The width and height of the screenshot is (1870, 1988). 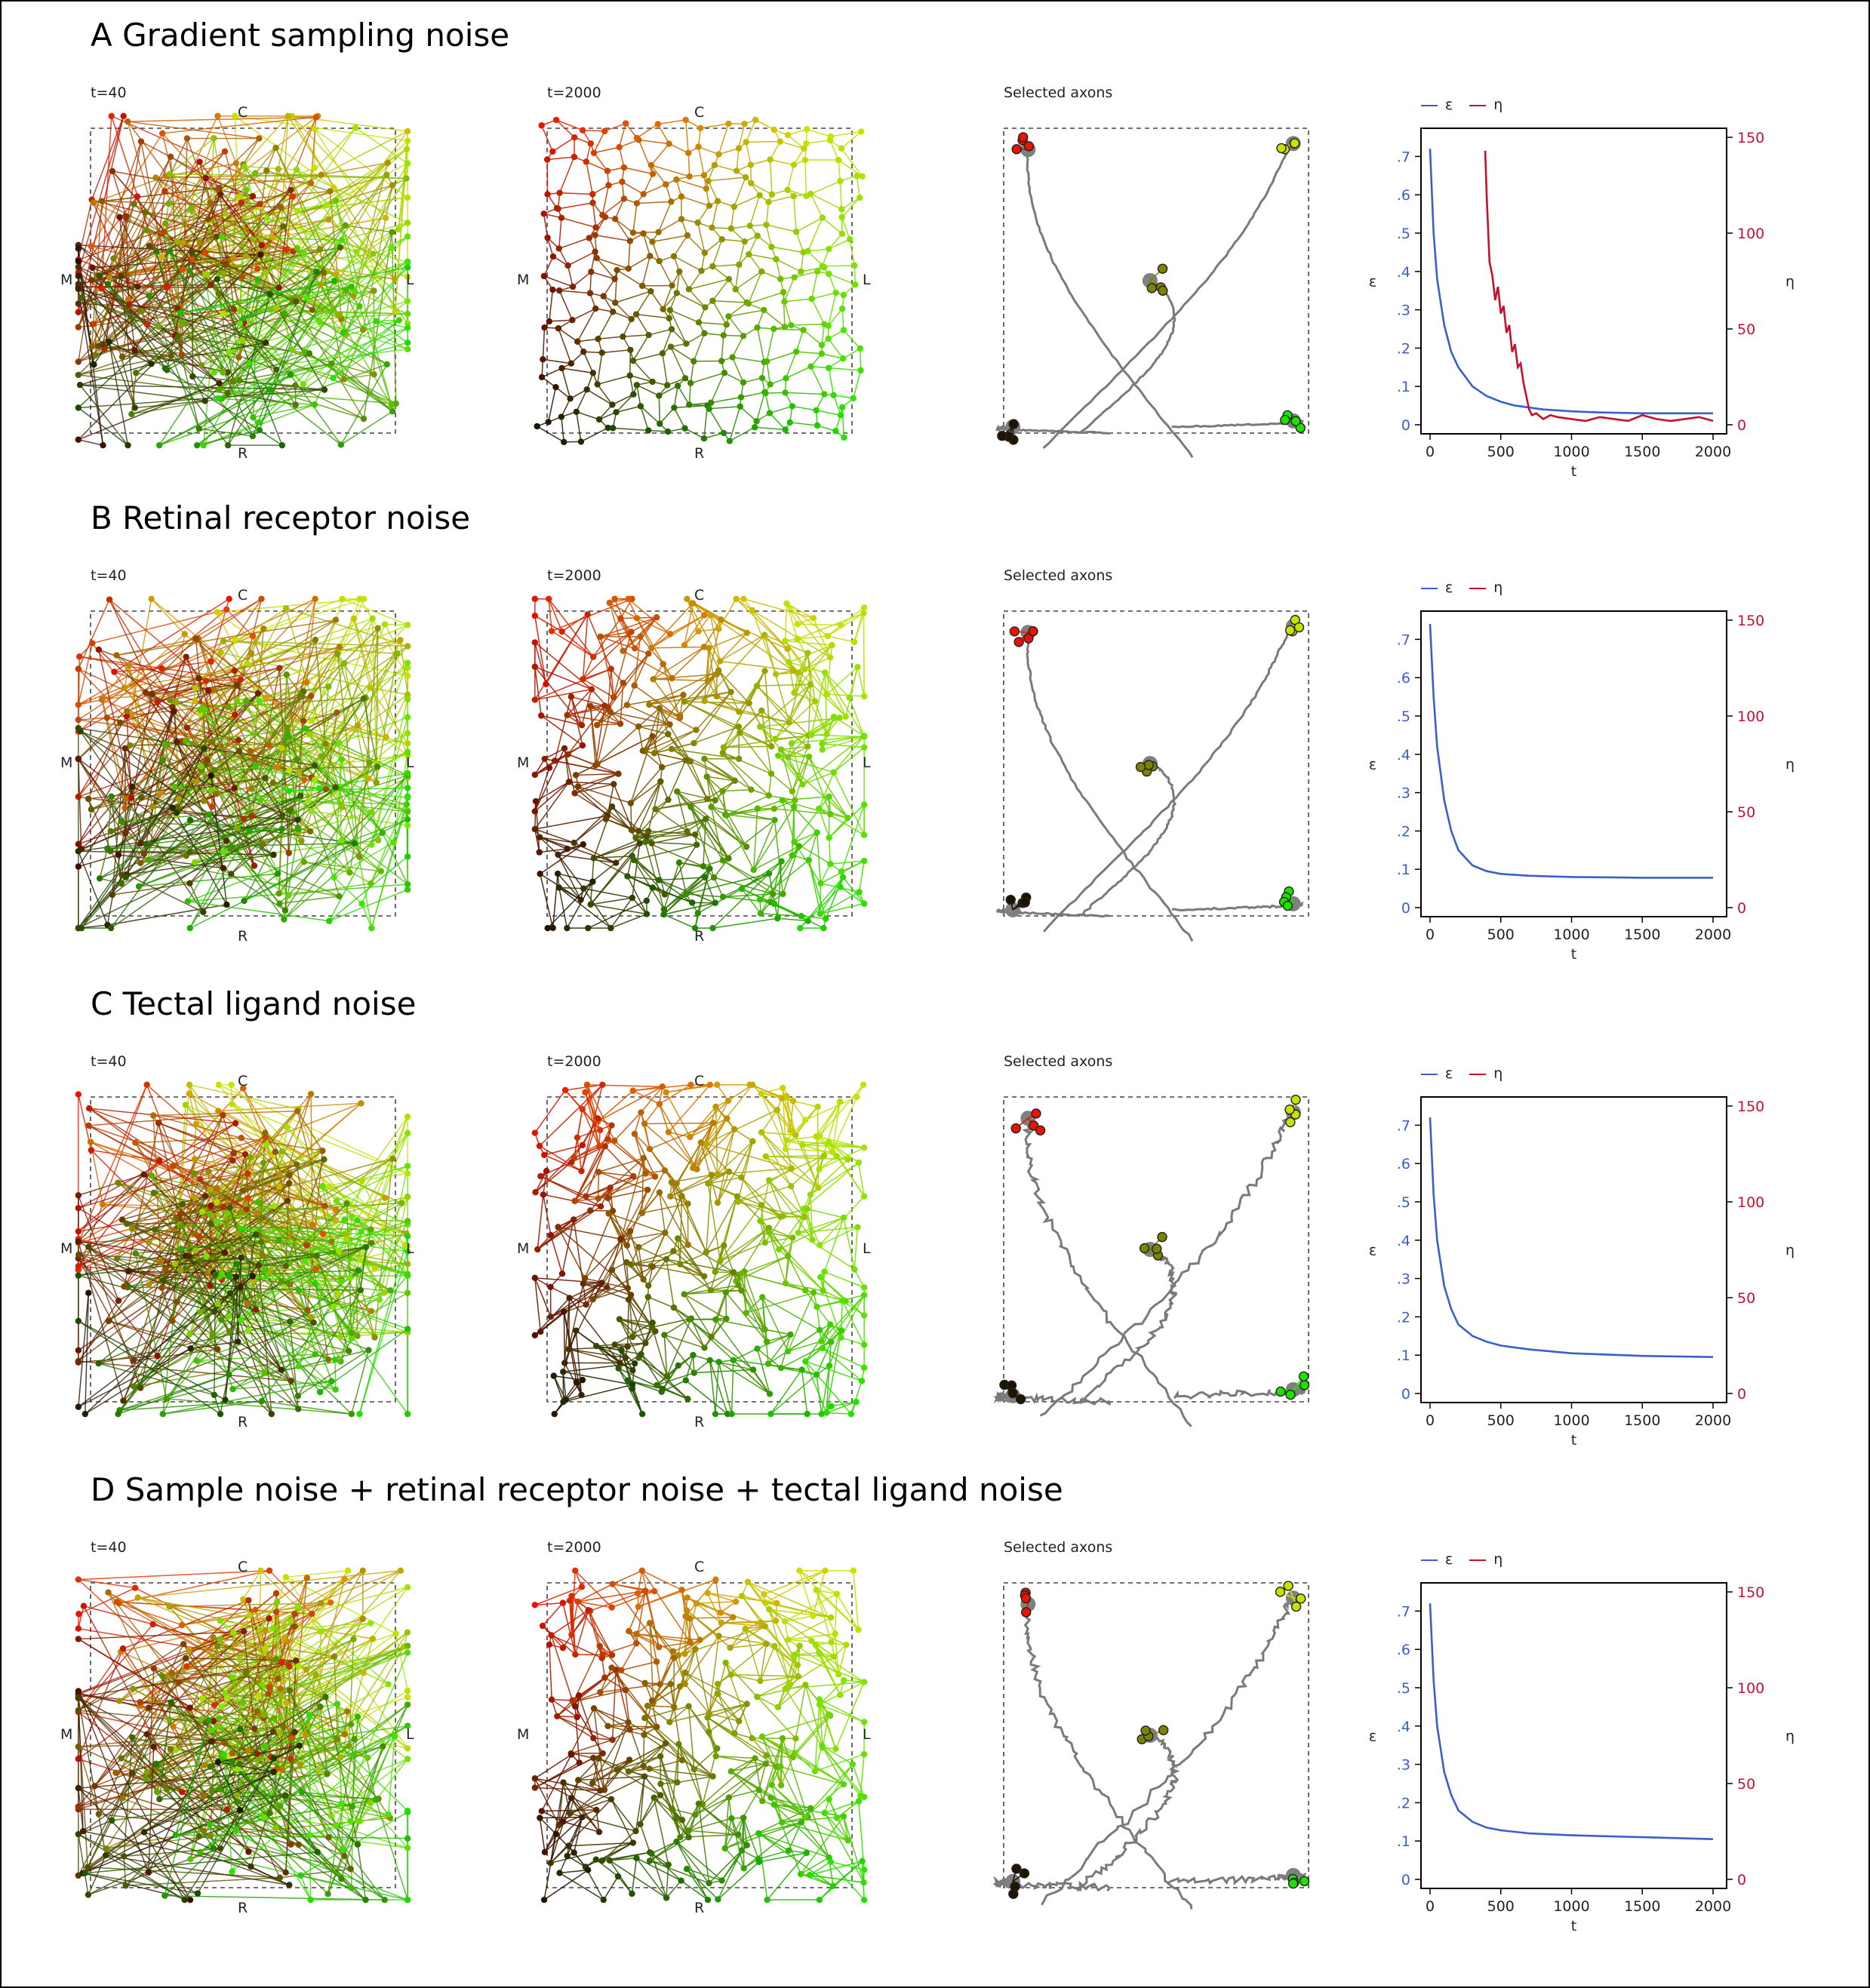 What do you see at coordinates (1751, 1592) in the screenshot?
I see `y-right-tick-label: 150` at bounding box center [1751, 1592].